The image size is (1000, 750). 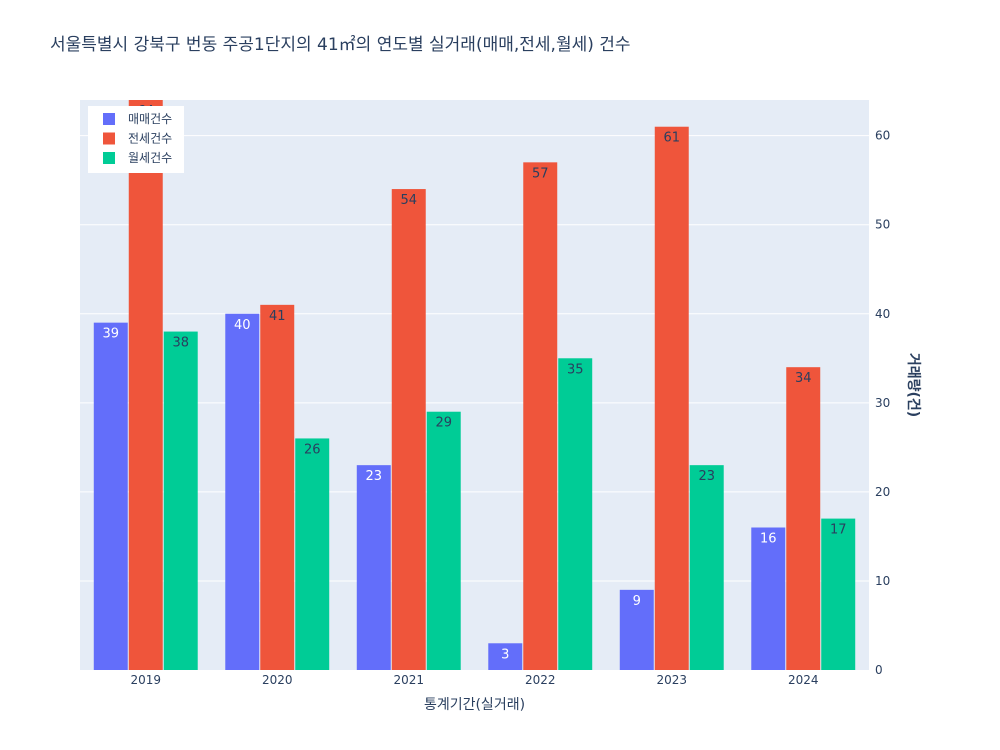 What do you see at coordinates (312, 449) in the screenshot?
I see `bar-value-label: 26` at bounding box center [312, 449].